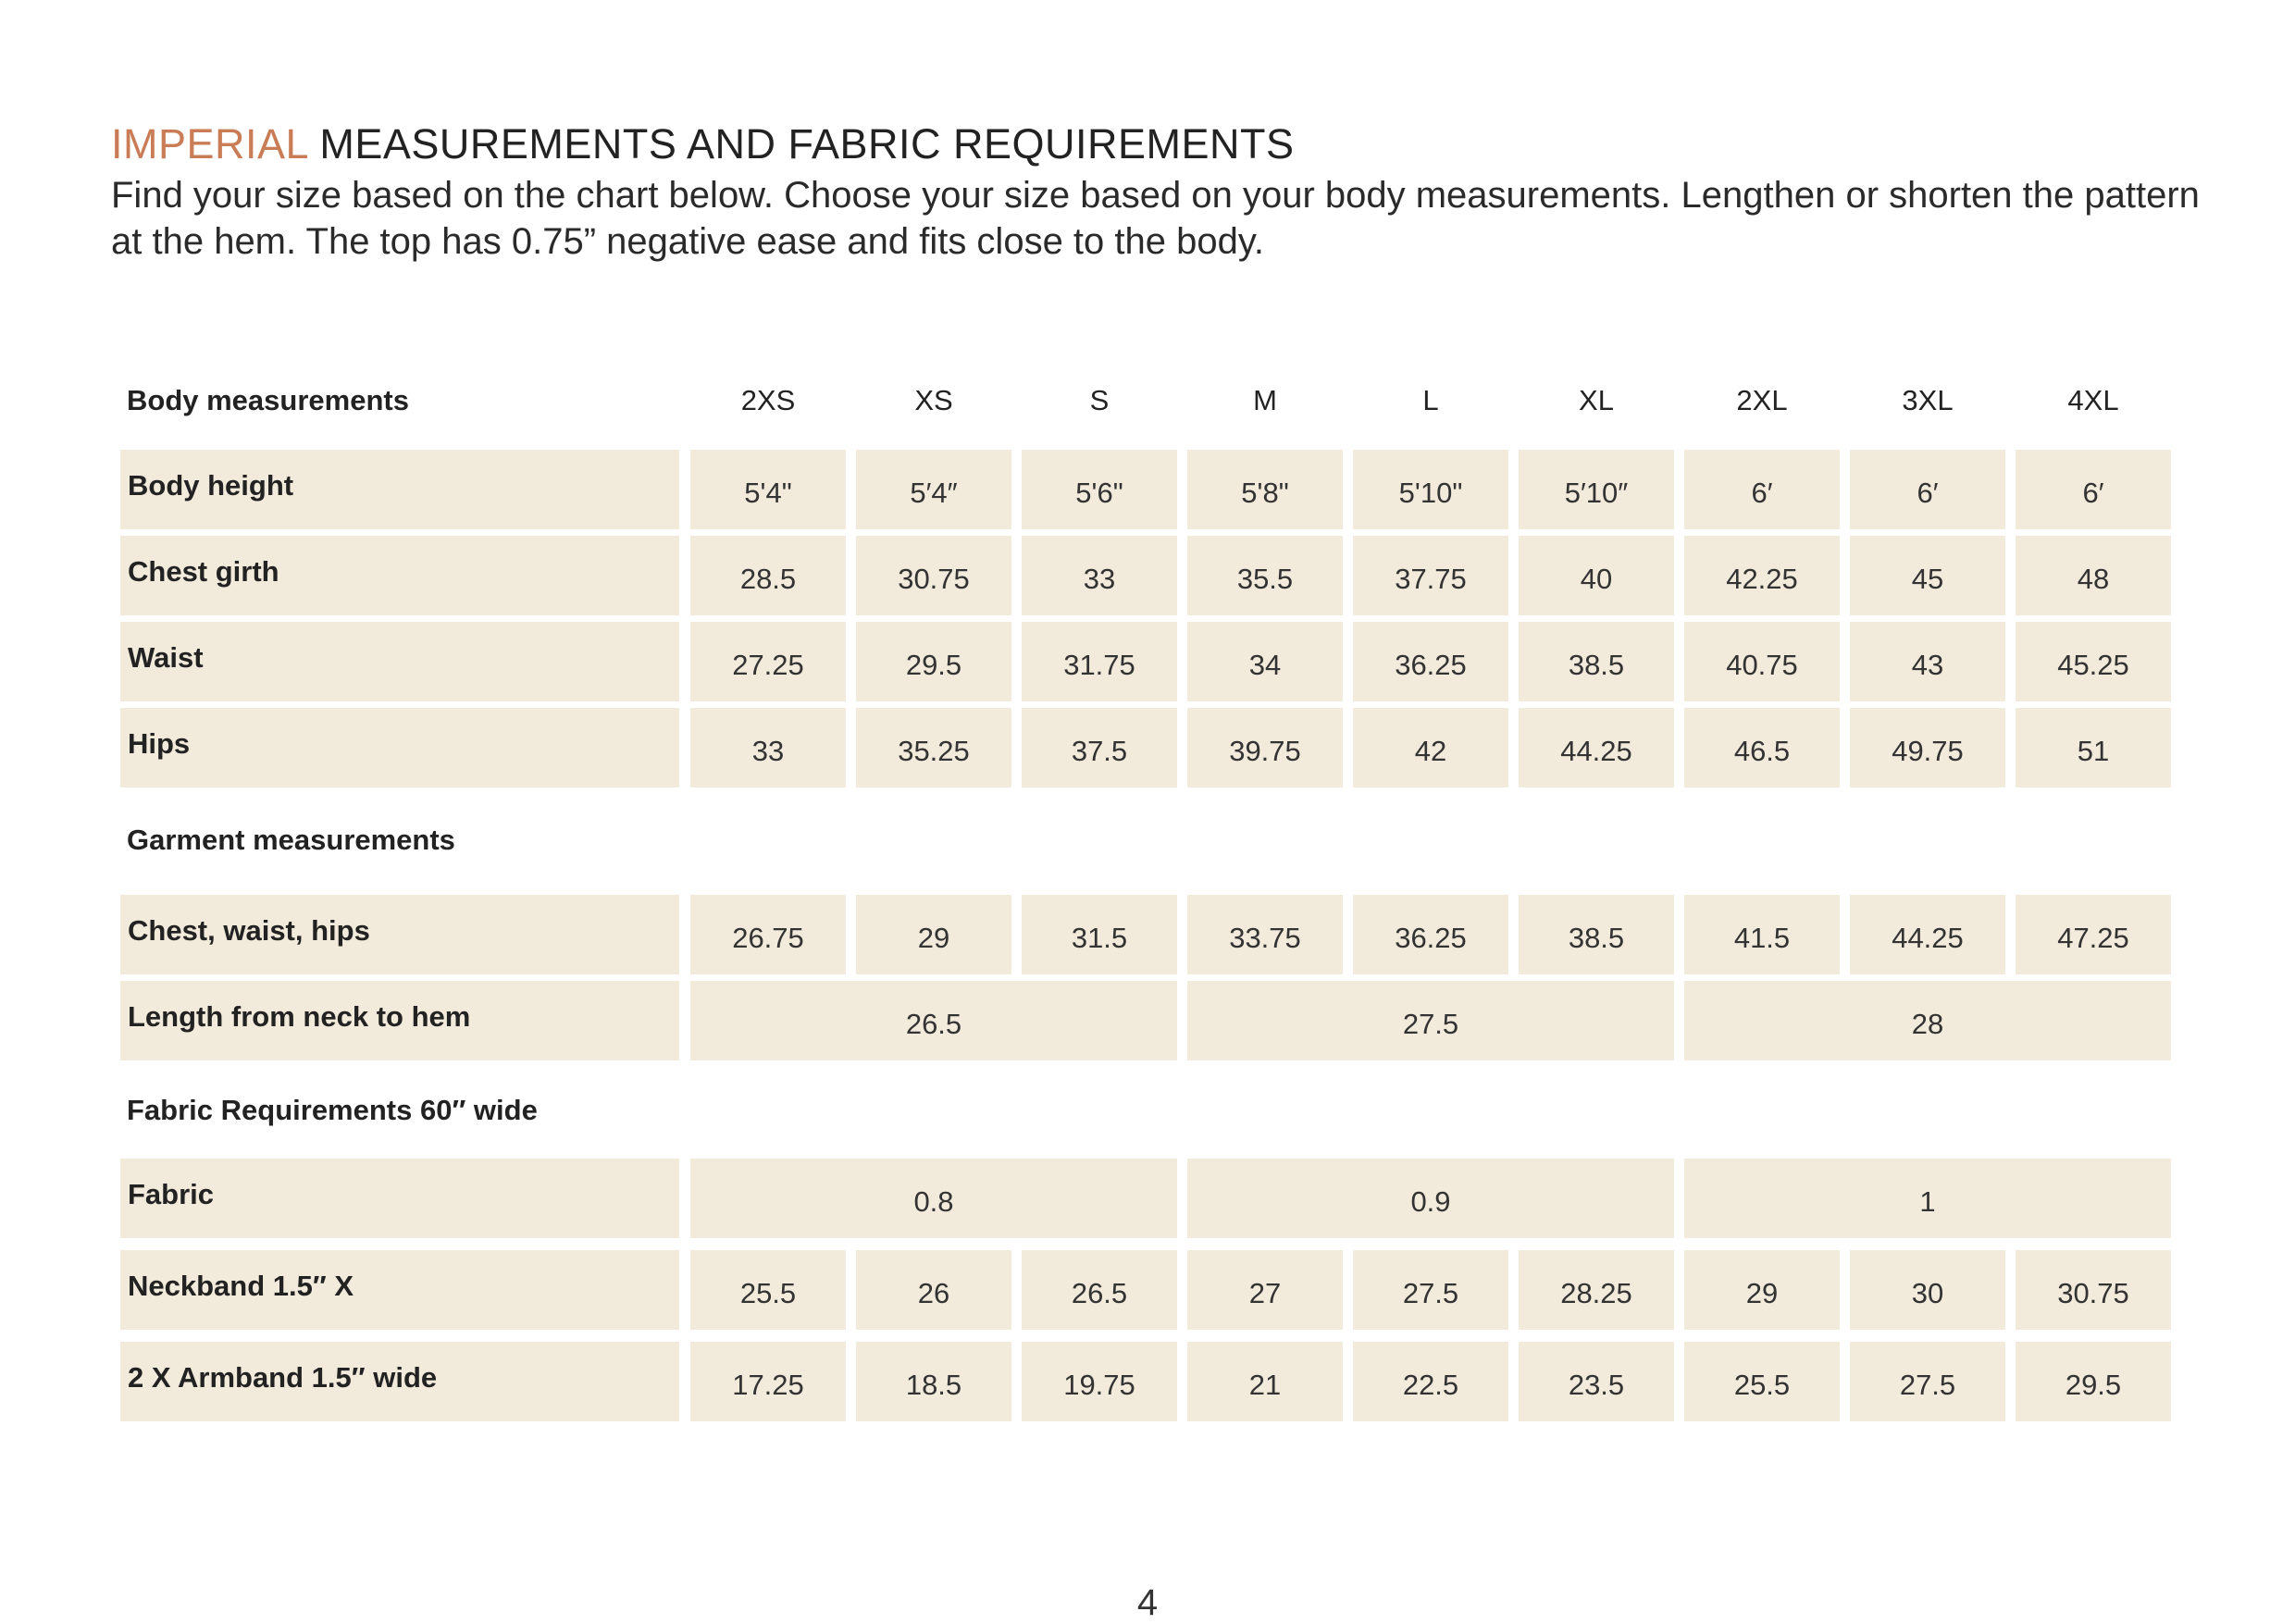 This screenshot has width=2295, height=1624. Describe the element at coordinates (768, 575) in the screenshot. I see `value-cell: 28.5` at that location.